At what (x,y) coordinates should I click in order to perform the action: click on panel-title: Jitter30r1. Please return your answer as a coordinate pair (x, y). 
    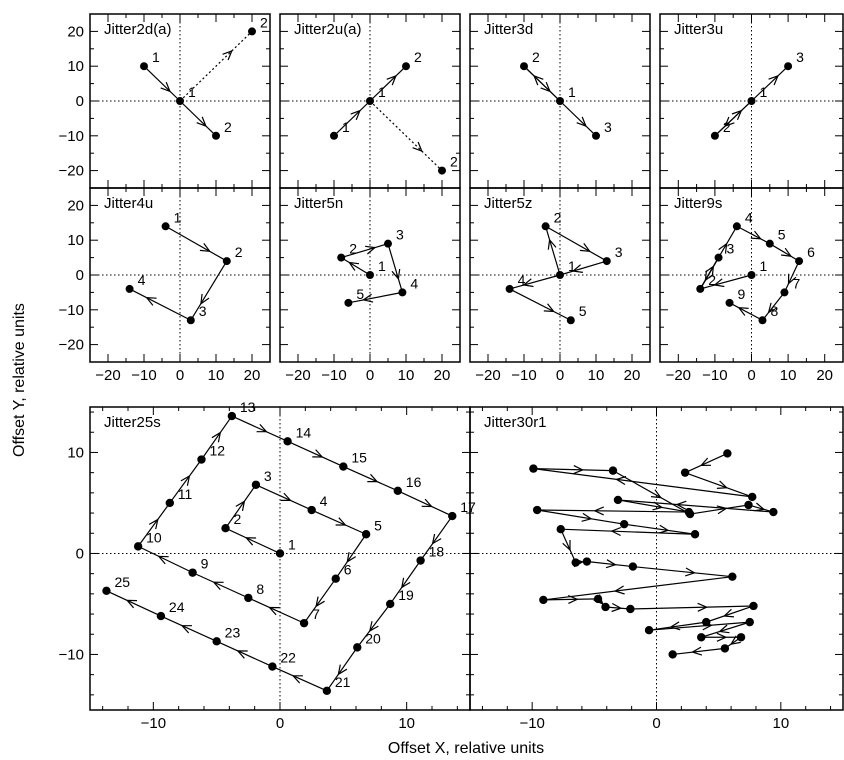
    Looking at the image, I should click on (515, 422).